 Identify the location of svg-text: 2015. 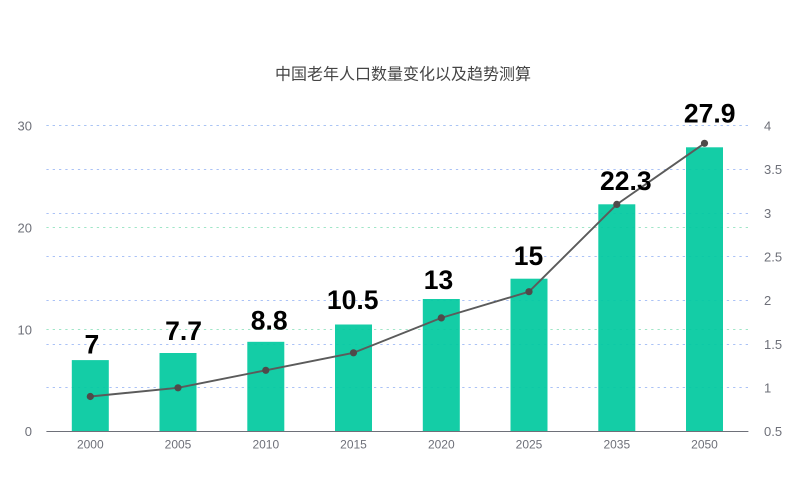
(353, 445).